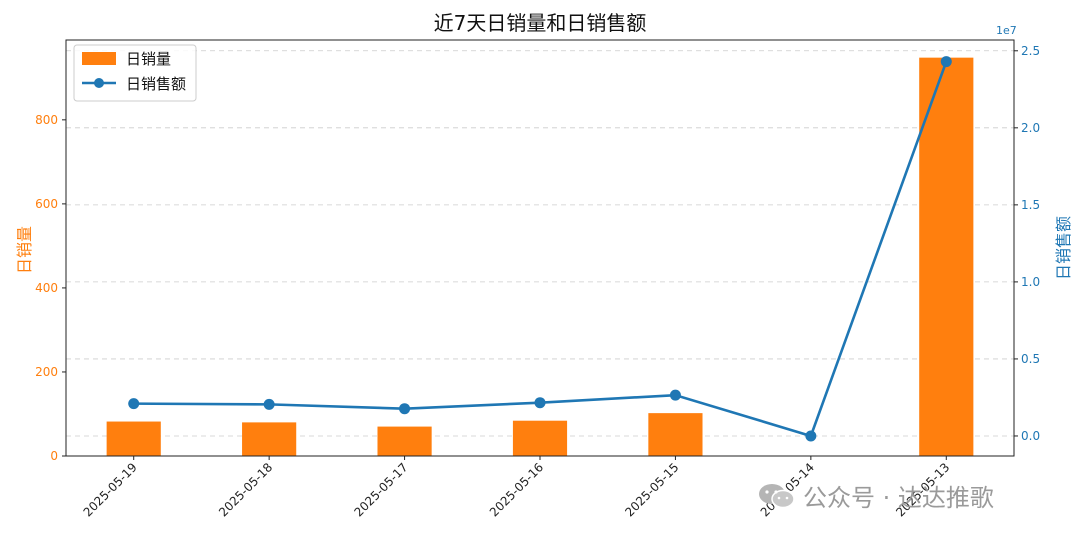 The height and width of the screenshot is (540, 1080). What do you see at coordinates (54, 456) in the screenshot?
I see `left-tick-label-0: 0` at bounding box center [54, 456].